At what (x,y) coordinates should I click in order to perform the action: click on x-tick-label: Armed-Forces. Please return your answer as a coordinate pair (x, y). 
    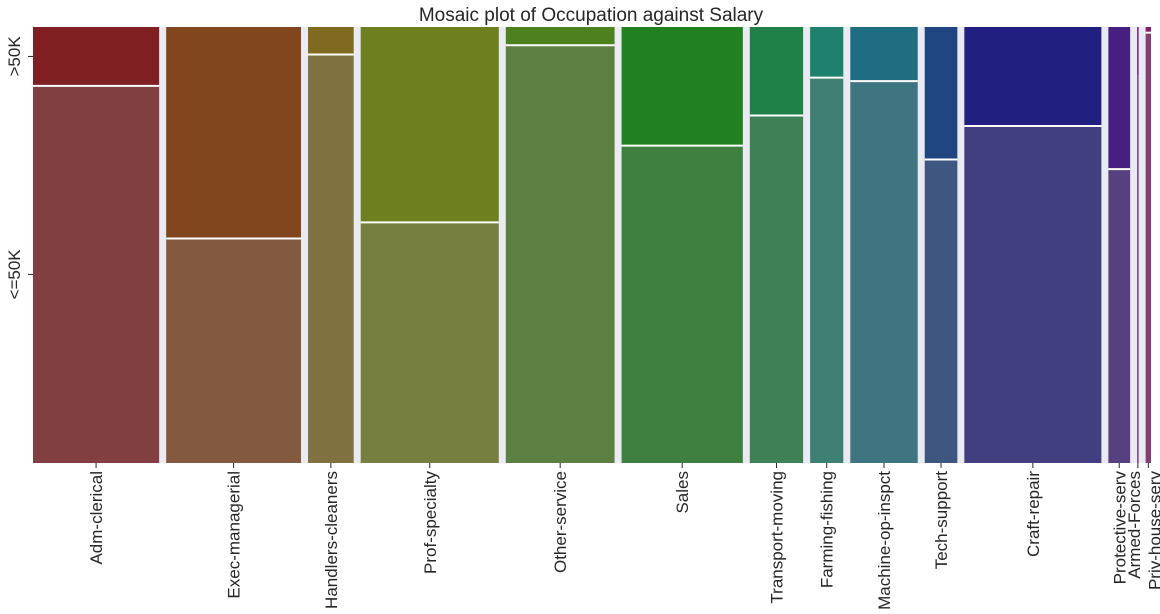
    Looking at the image, I should click on (1134, 525).